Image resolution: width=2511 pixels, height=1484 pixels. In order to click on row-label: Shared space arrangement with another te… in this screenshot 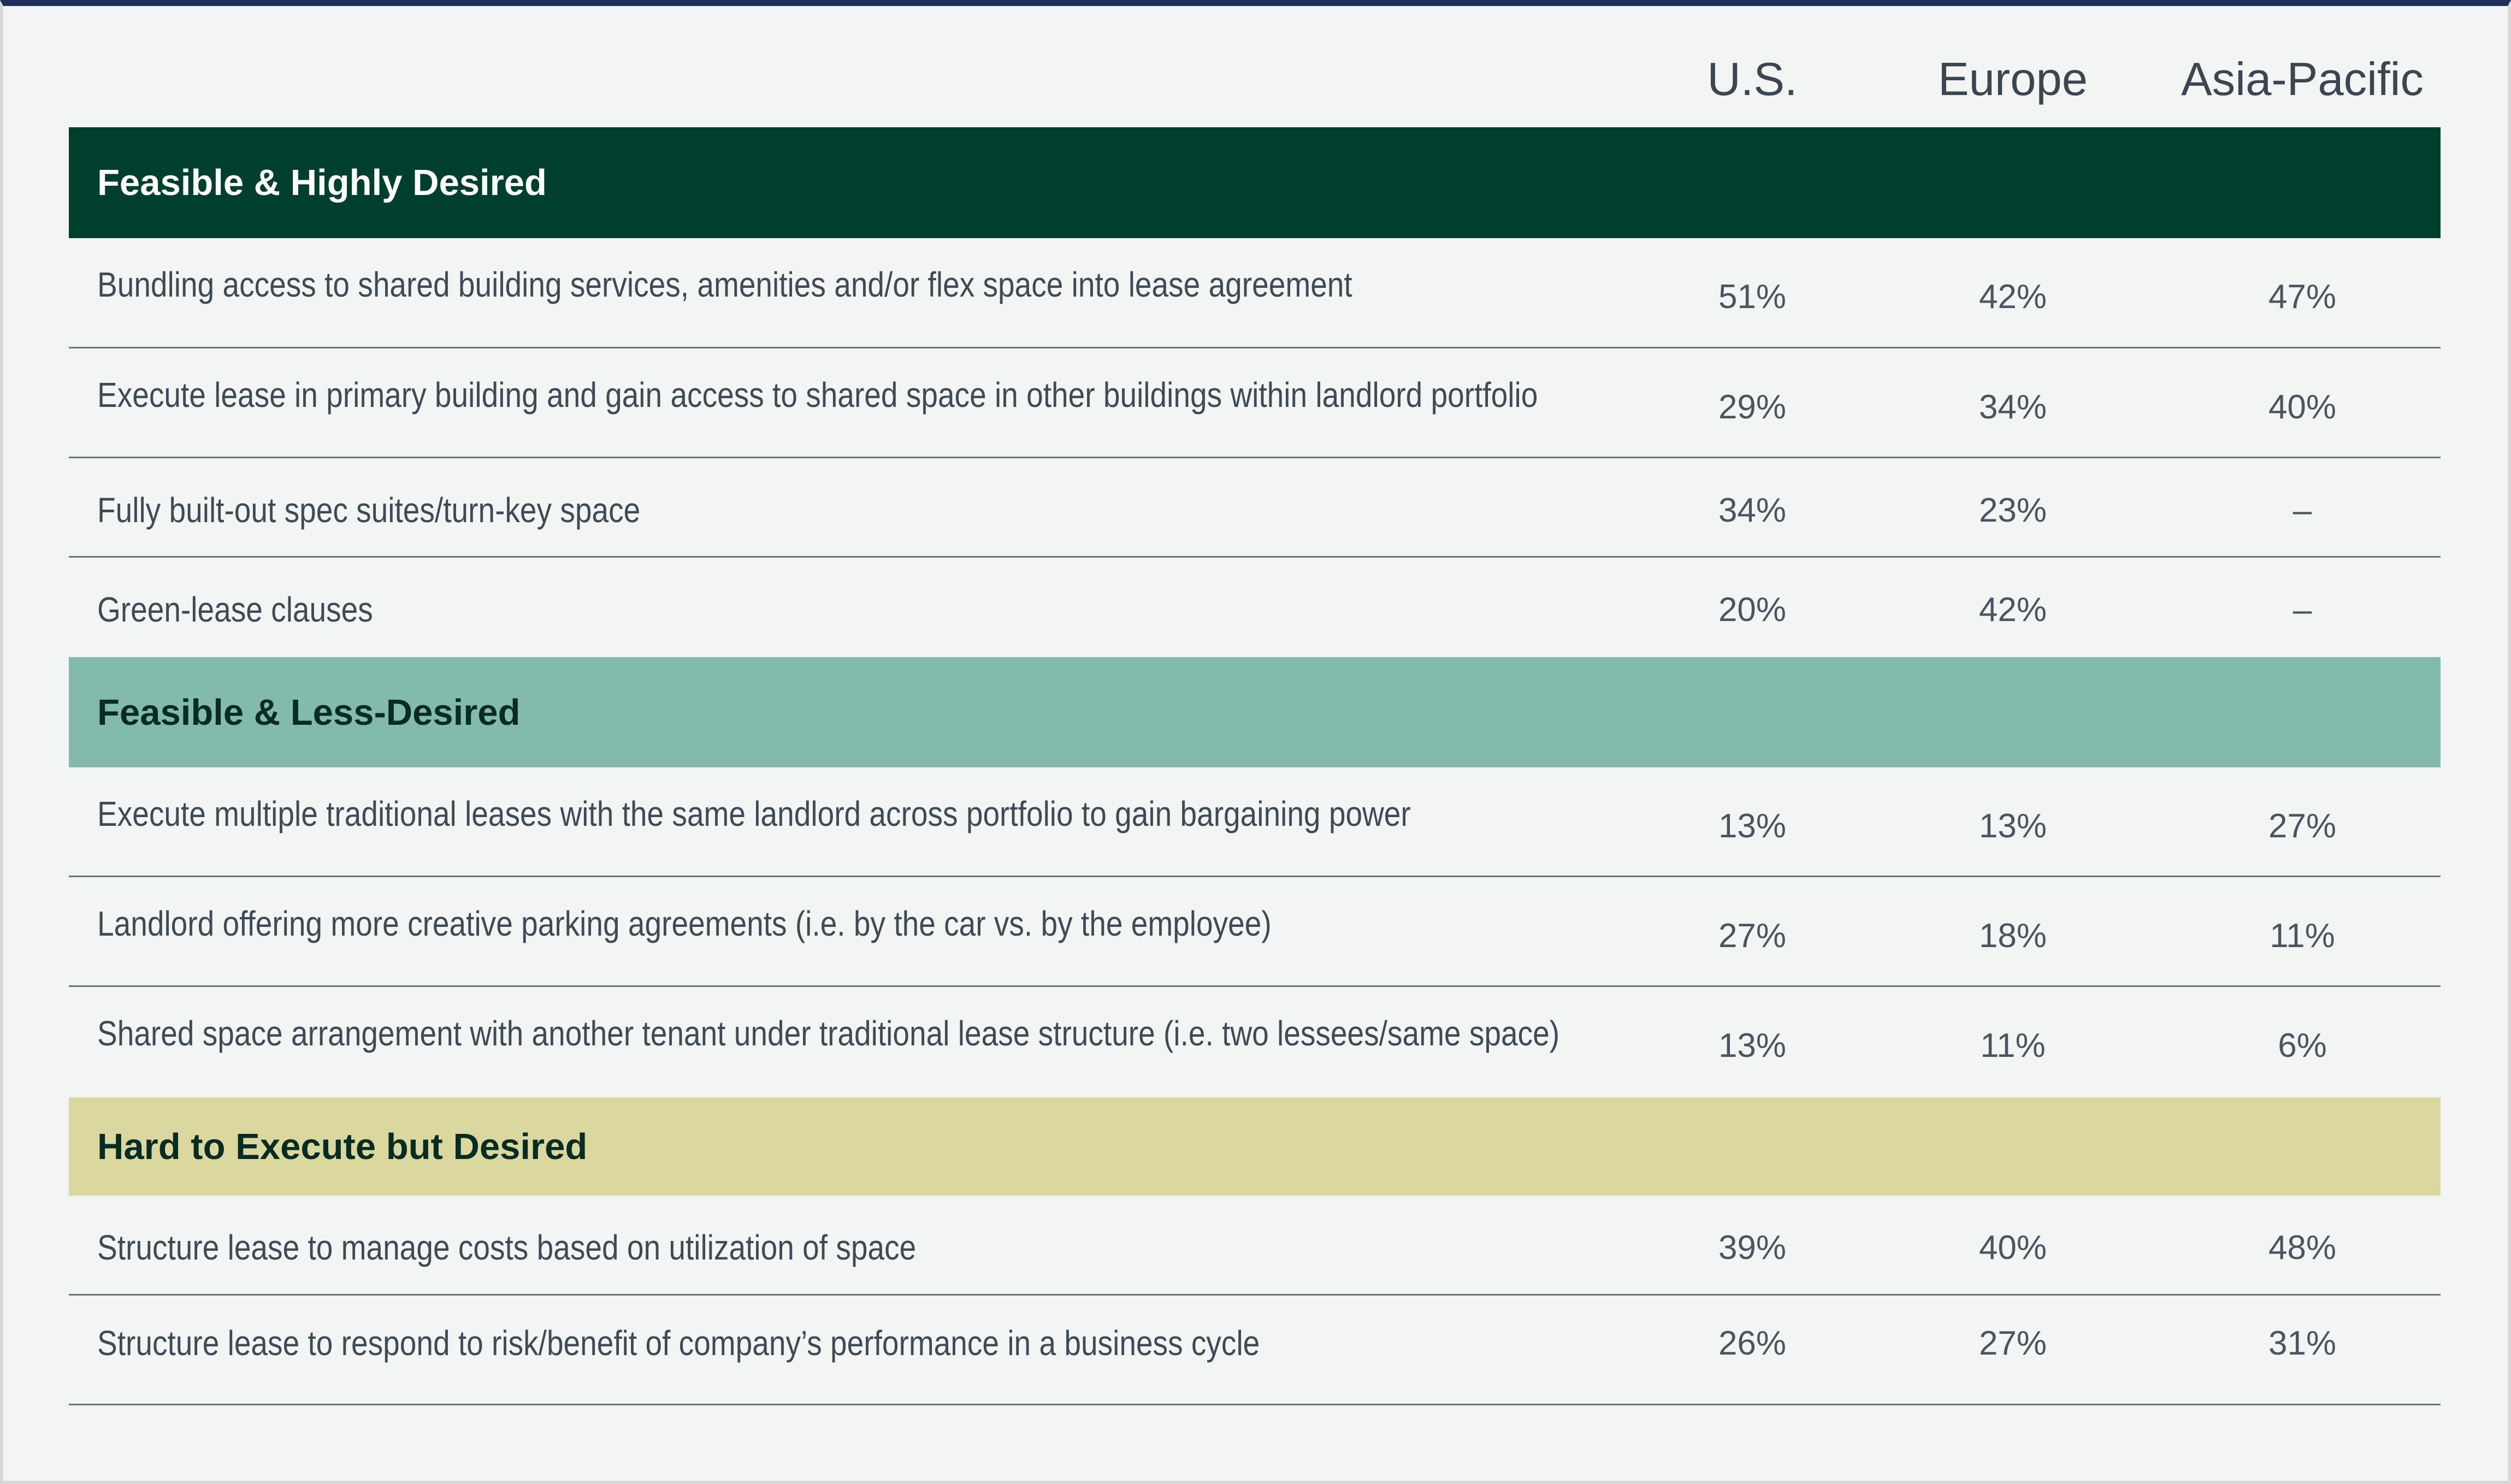, I will do `click(828, 1033)`.